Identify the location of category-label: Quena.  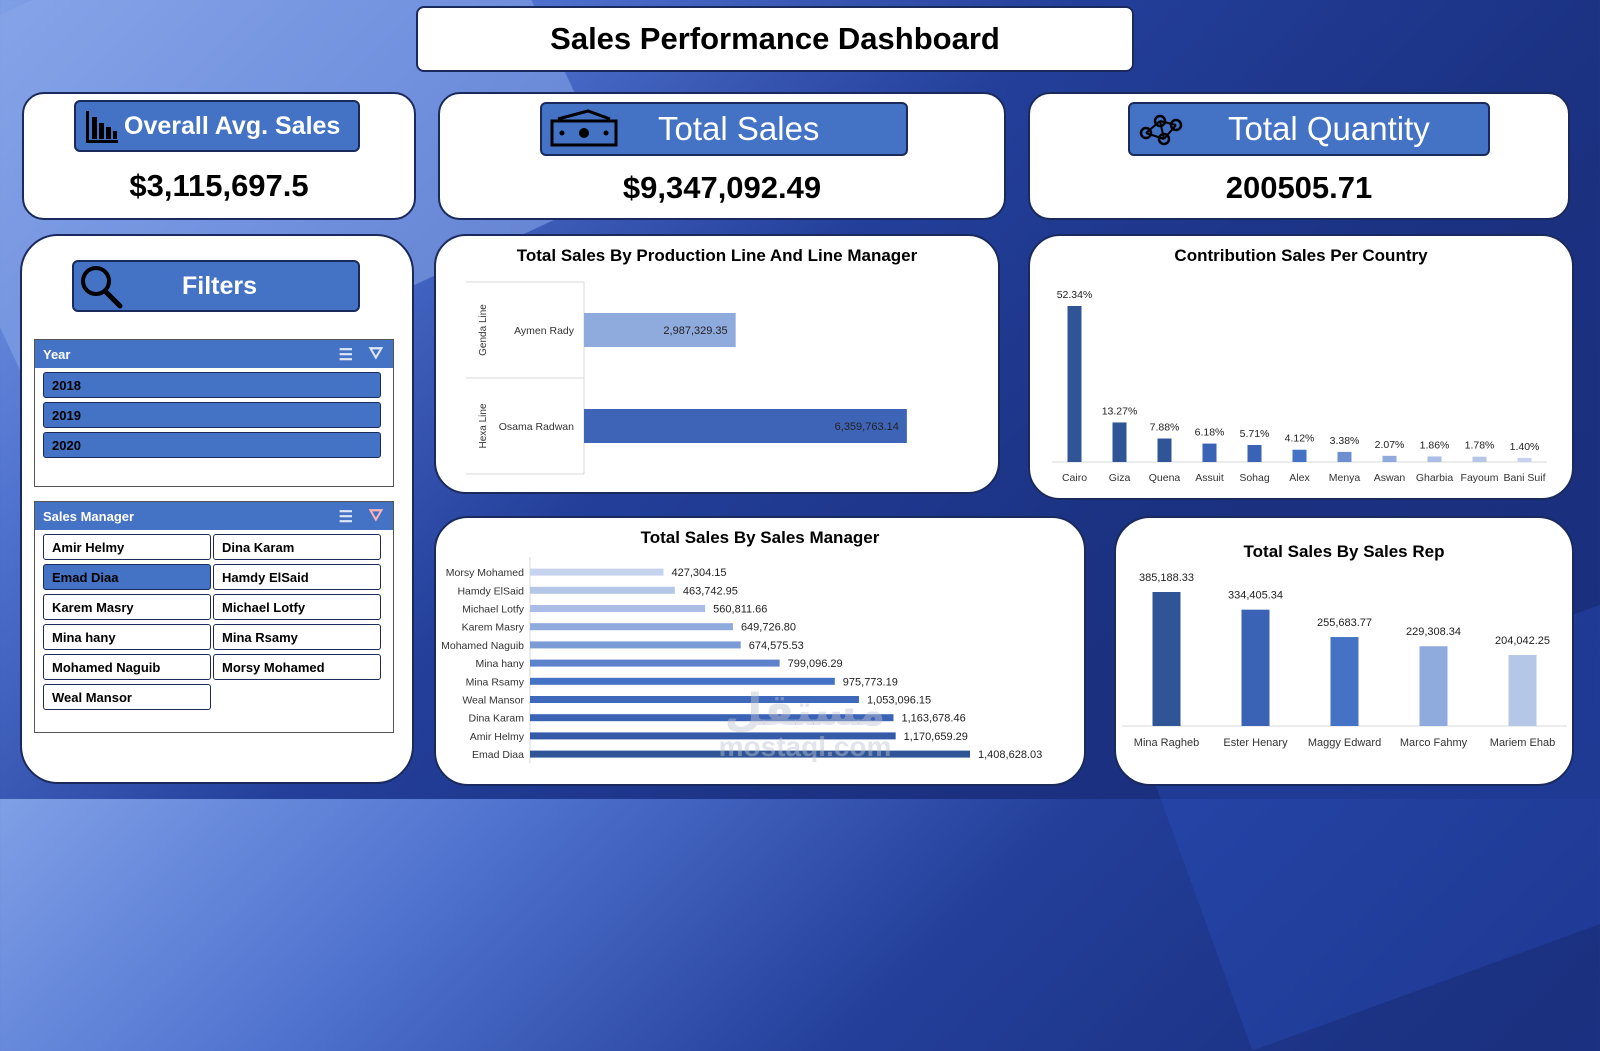
(1165, 478).